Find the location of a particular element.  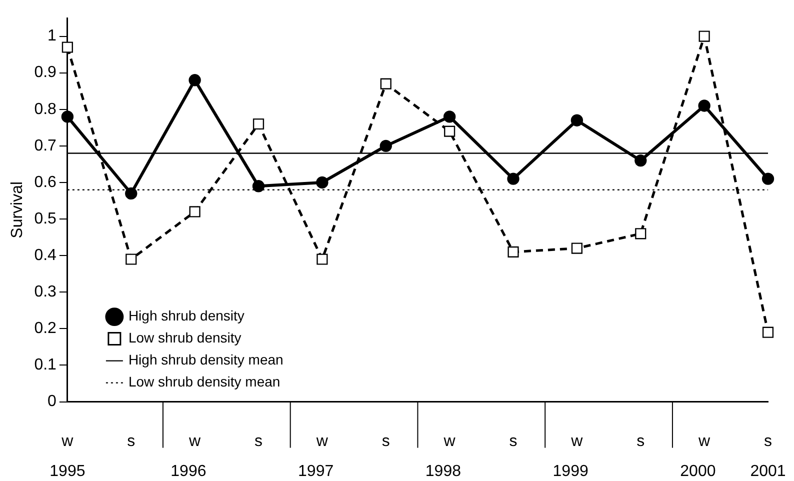

y-tick-label: 0.2 is located at coordinates (45, 329).